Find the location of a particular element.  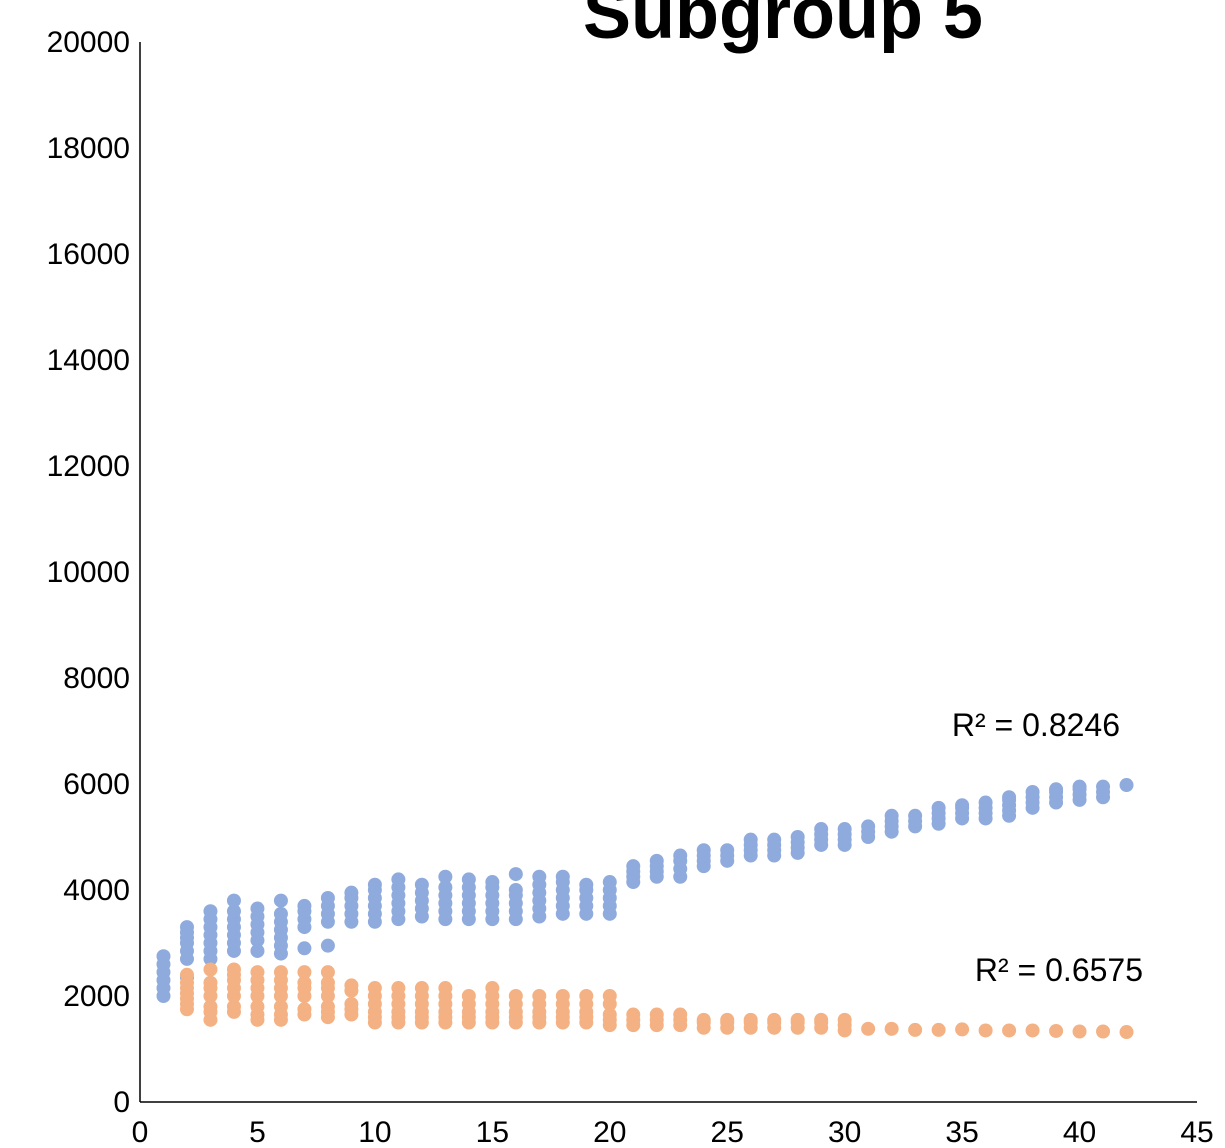

y-tick-label: 14000 is located at coordinates (88, 360).